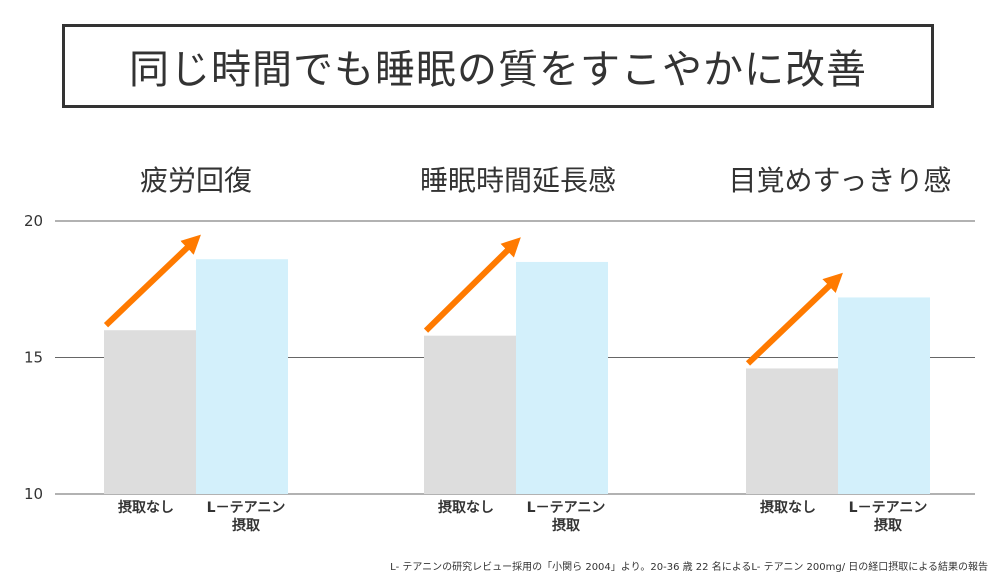  What do you see at coordinates (466, 507) in the screenshot?
I see `bar-label-none-2-1: 摂取なし` at bounding box center [466, 507].